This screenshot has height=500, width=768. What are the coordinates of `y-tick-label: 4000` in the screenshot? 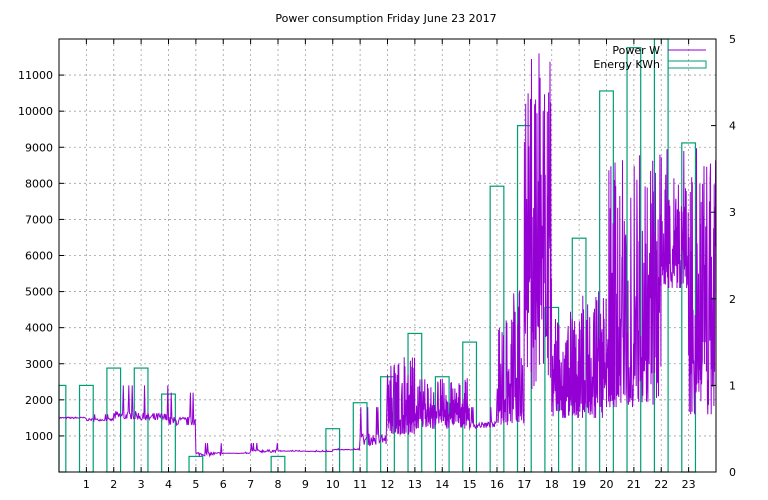 It's located at (39, 328).